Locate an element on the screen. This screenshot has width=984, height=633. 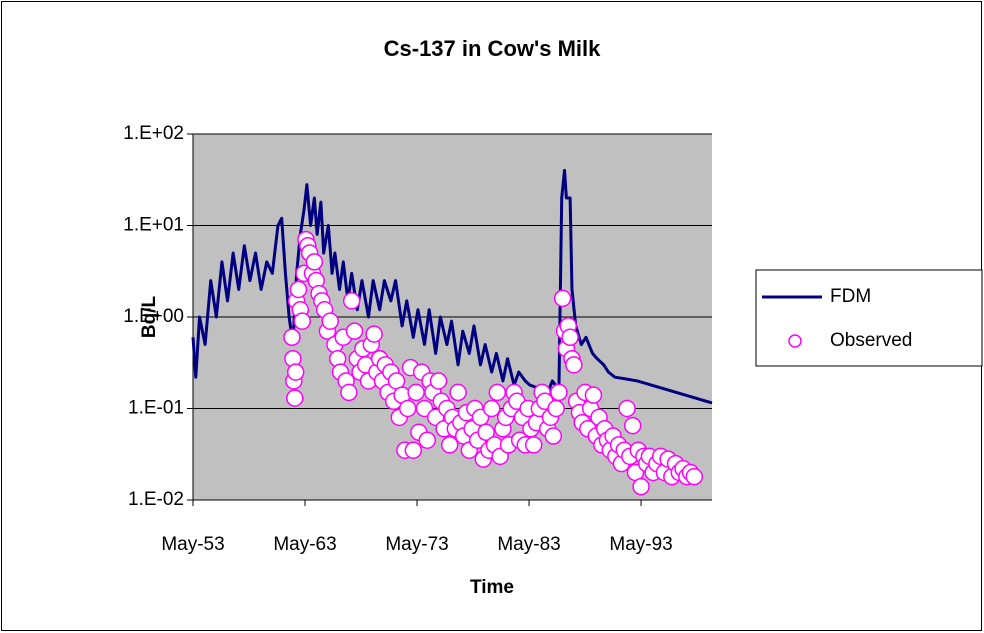
y-tick-label: 1.E-01 is located at coordinates (156, 408).